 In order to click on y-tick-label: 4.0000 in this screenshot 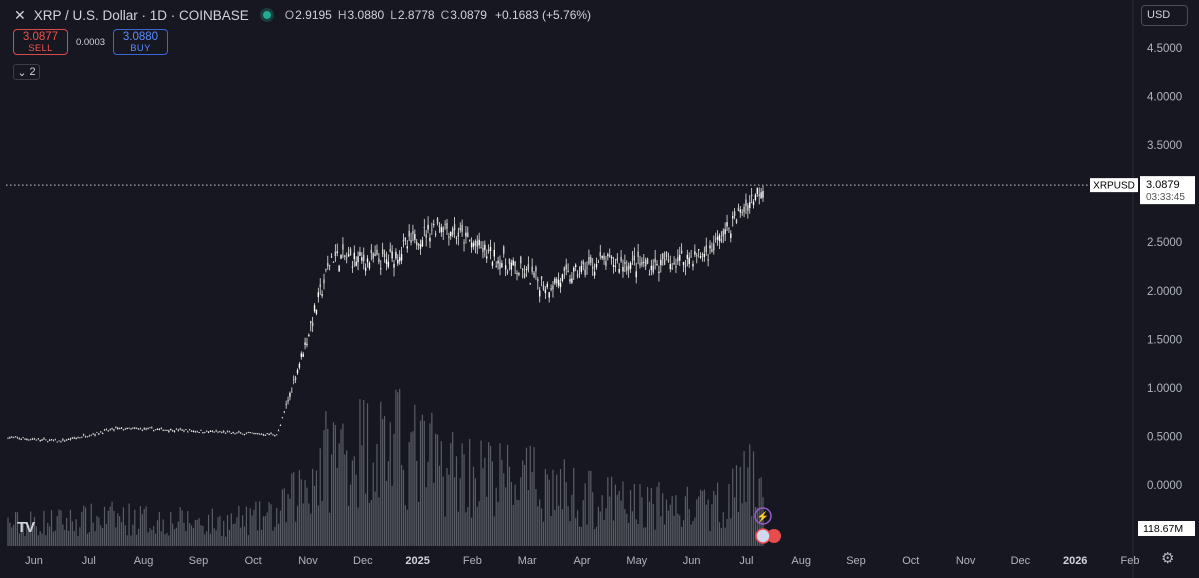, I will do `click(1164, 98)`.